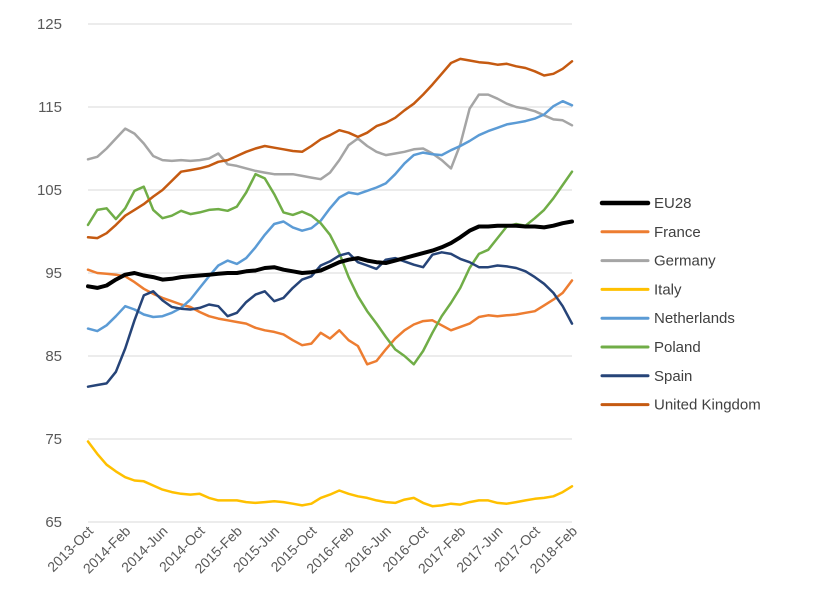 This screenshot has height=592, width=813. What do you see at coordinates (330, 317) in the screenshot?
I see `series-line-france` at bounding box center [330, 317].